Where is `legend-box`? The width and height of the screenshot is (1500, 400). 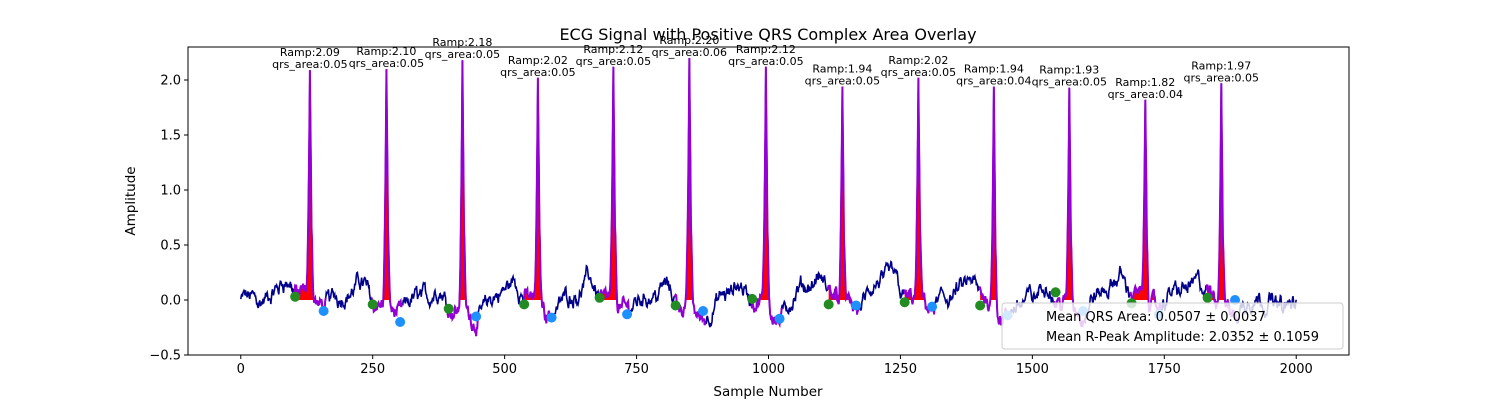
legend-box is located at coordinates (1172, 326).